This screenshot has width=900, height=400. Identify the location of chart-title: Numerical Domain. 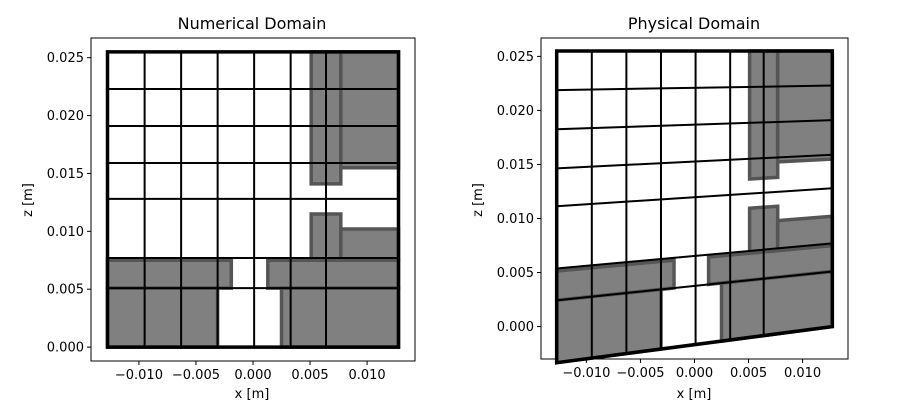
(252, 23).